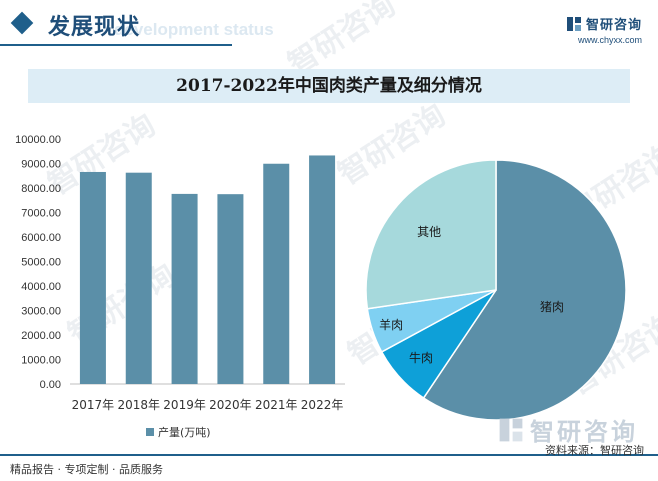 The image size is (658, 481). I want to click on pie-label: 牛肉, so click(421, 357).